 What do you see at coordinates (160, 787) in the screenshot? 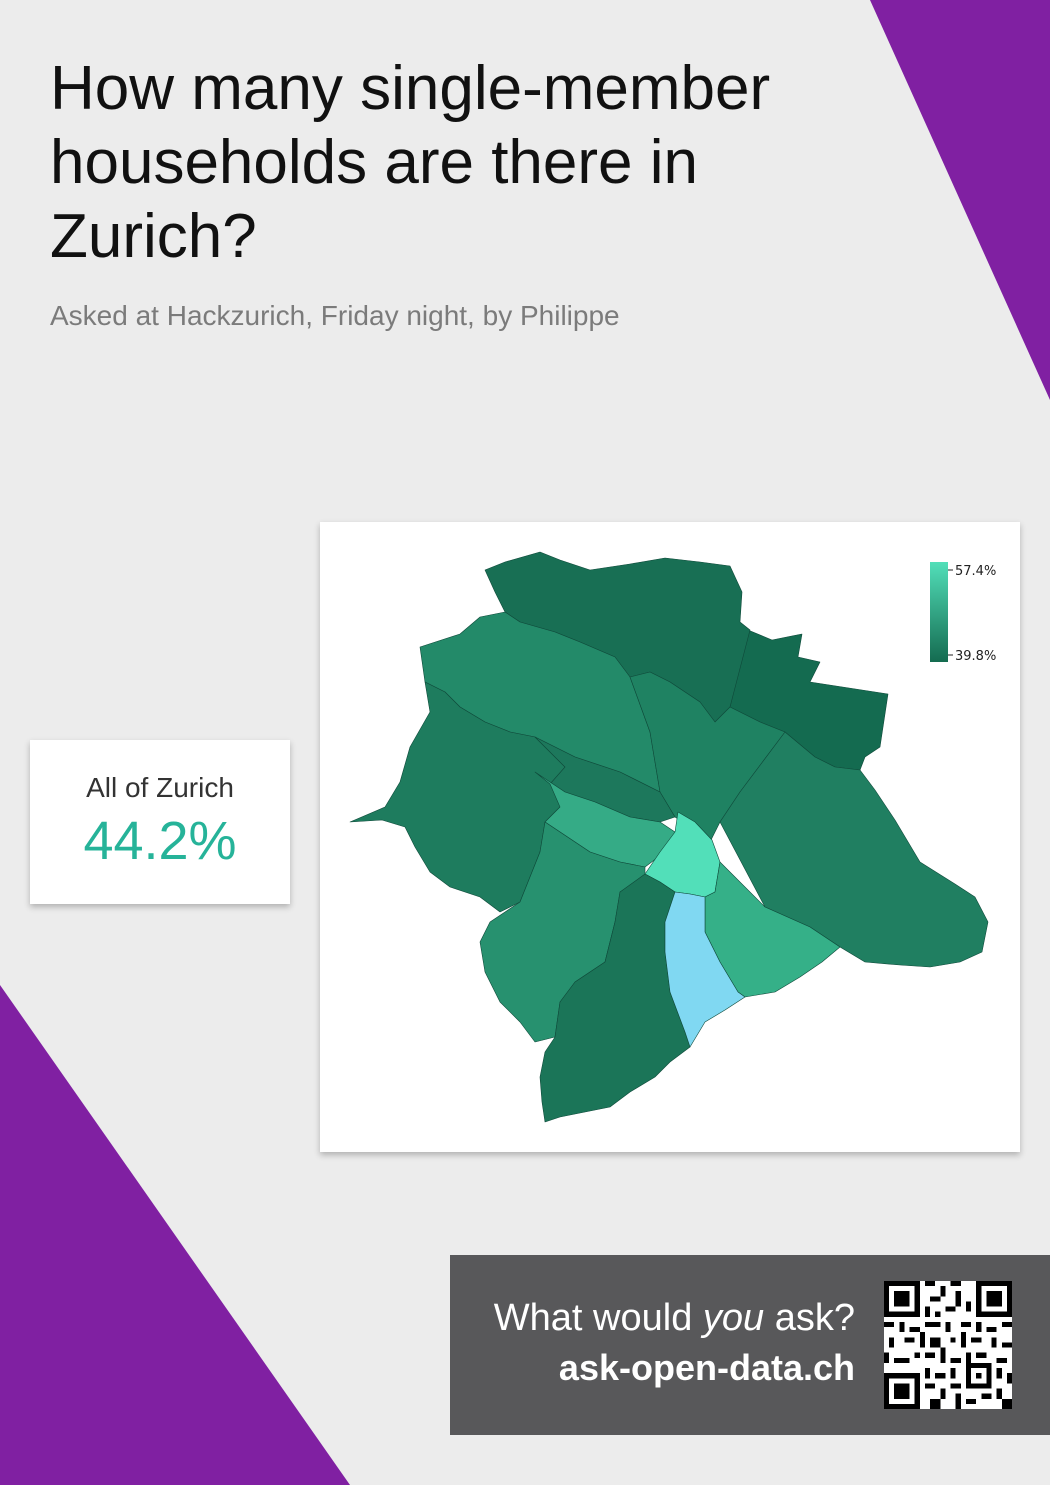
I see `summary-label: All of Zurich` at bounding box center [160, 787].